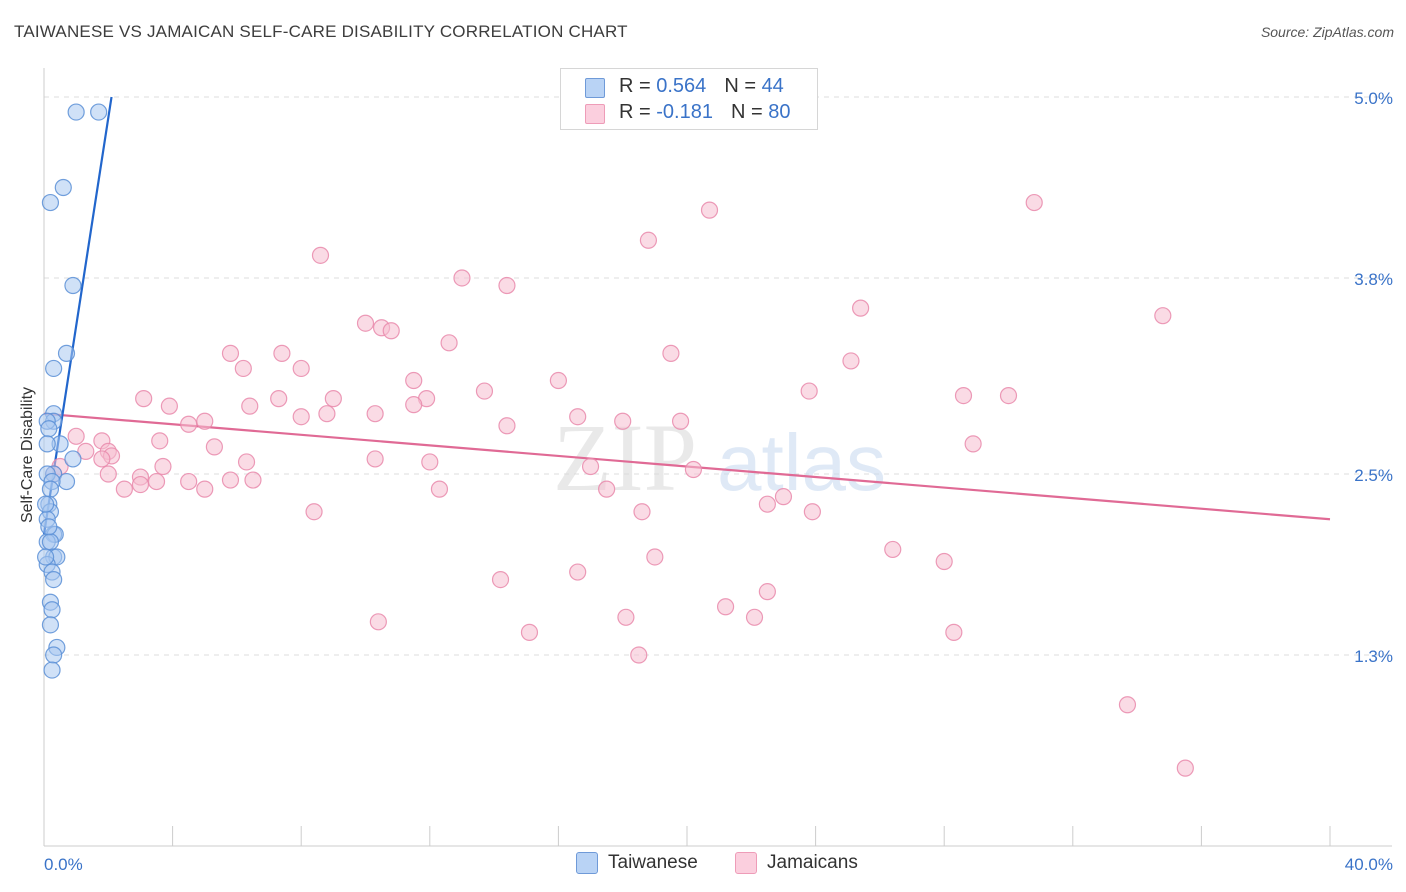 The width and height of the screenshot is (1406, 892). I want to click on legend-r-value: -0.181, so click(684, 112).